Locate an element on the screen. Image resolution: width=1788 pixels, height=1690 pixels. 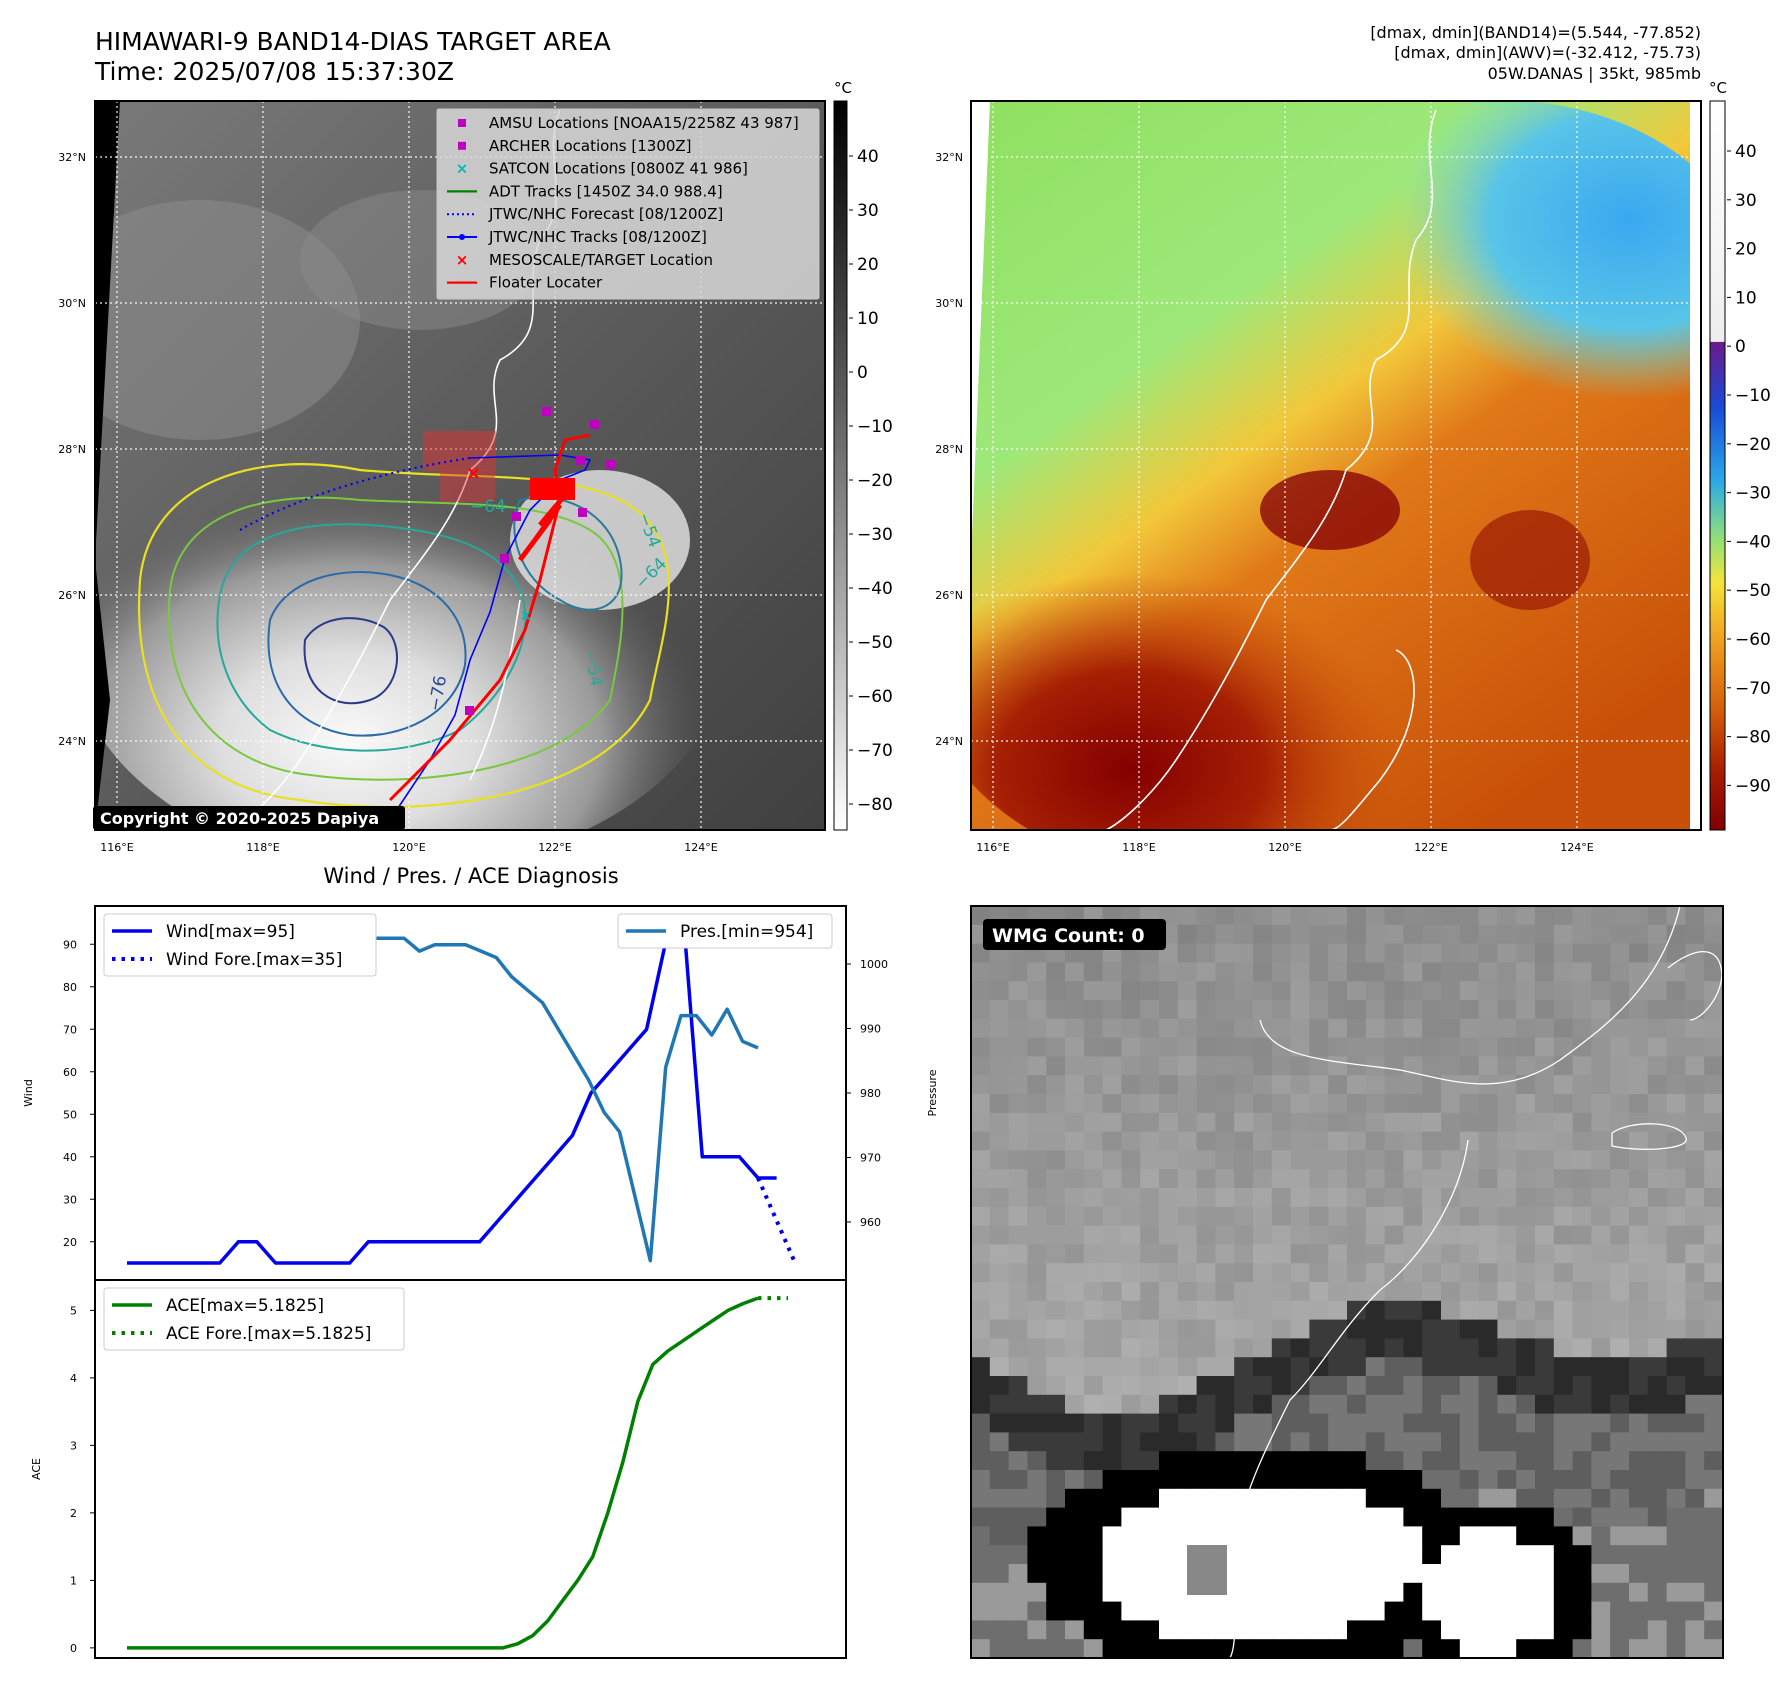
wind-legend-label: Wind[max=95] is located at coordinates (230, 932).